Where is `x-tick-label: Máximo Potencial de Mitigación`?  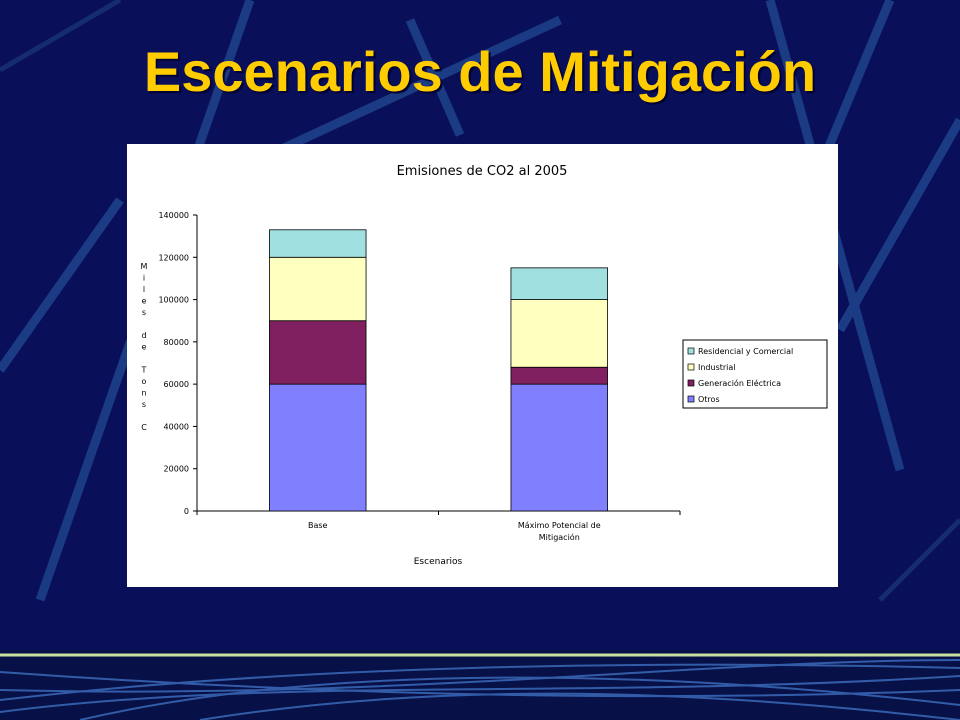
x-tick-label: Máximo Potencial de Mitigación is located at coordinates (559, 531).